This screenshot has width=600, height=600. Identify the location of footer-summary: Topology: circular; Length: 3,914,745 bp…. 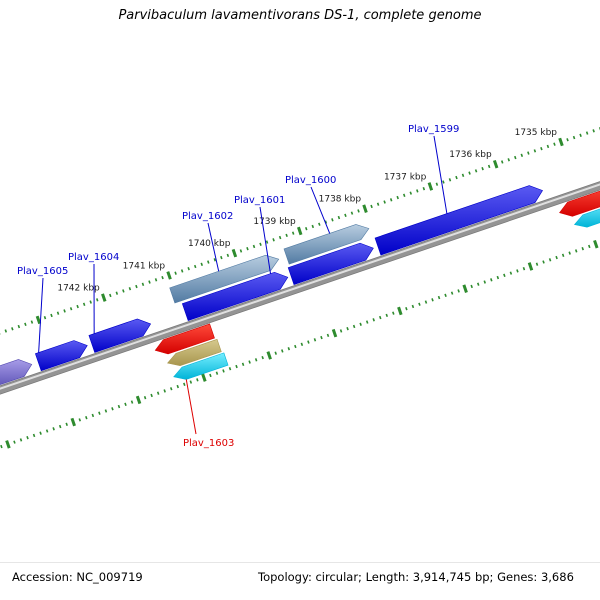
(416, 577).